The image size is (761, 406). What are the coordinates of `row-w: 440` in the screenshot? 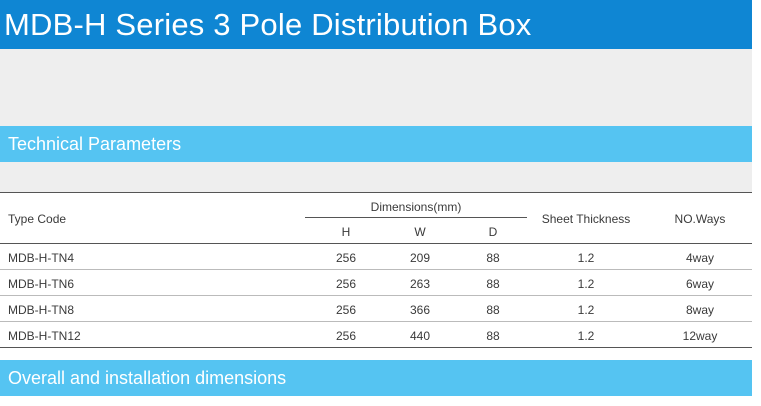 It's located at (420, 336).